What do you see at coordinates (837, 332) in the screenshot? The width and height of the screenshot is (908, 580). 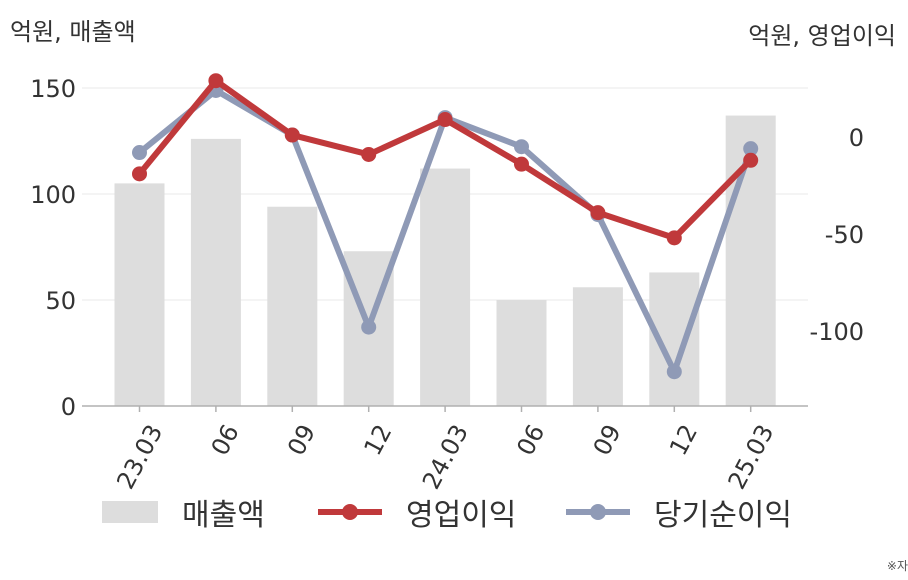 I see `right-axis-tick-label: -100` at bounding box center [837, 332].